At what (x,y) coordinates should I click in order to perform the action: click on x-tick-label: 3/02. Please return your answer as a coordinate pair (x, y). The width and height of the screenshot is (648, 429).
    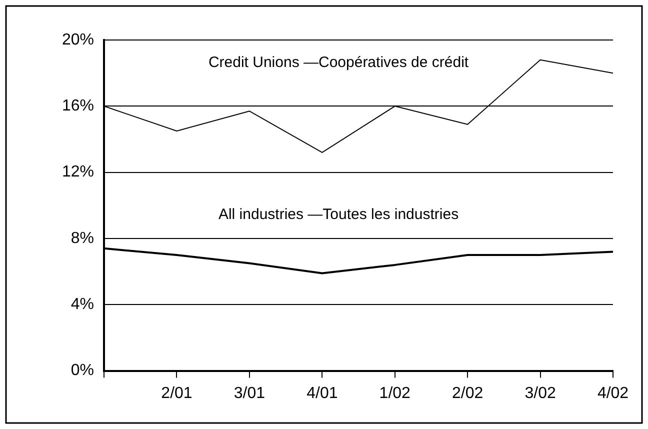
    Looking at the image, I should click on (540, 393).